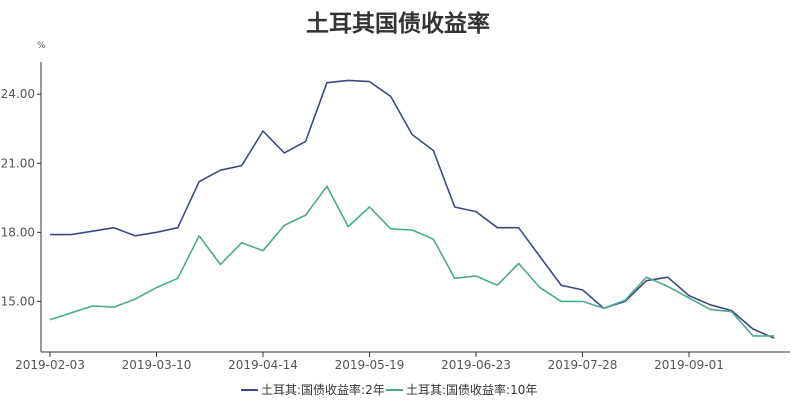 This screenshot has height=401, width=796. Describe the element at coordinates (263, 365) in the screenshot. I see `x-tick-label: 2019-04-14` at that location.